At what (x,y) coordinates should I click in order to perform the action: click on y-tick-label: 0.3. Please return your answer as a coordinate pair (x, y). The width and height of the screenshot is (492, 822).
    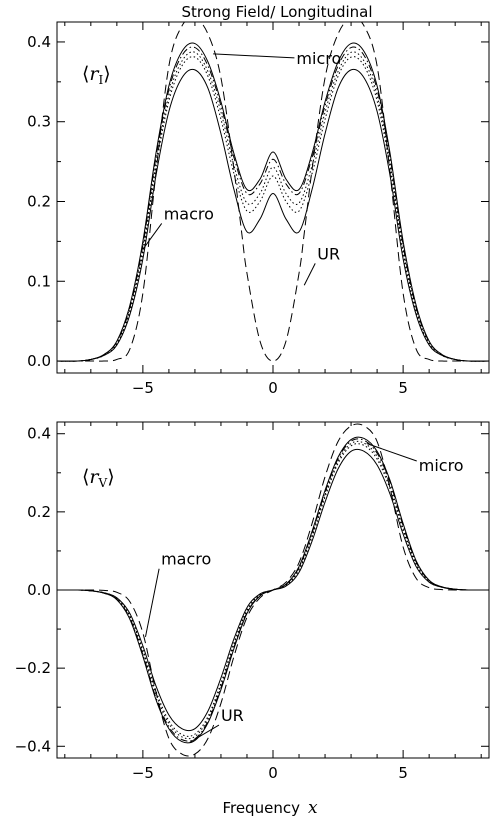
    Looking at the image, I should click on (39, 122).